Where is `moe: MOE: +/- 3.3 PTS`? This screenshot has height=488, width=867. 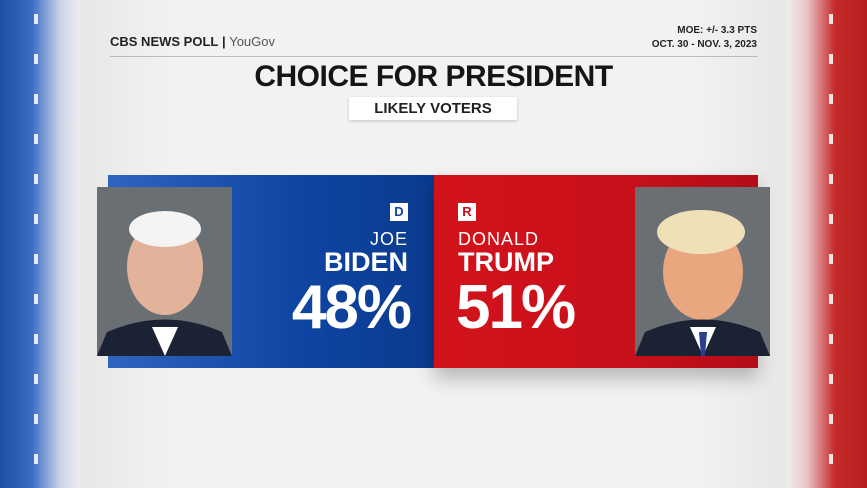
moe: MOE: +/- 3.3 PTS is located at coordinates (717, 30).